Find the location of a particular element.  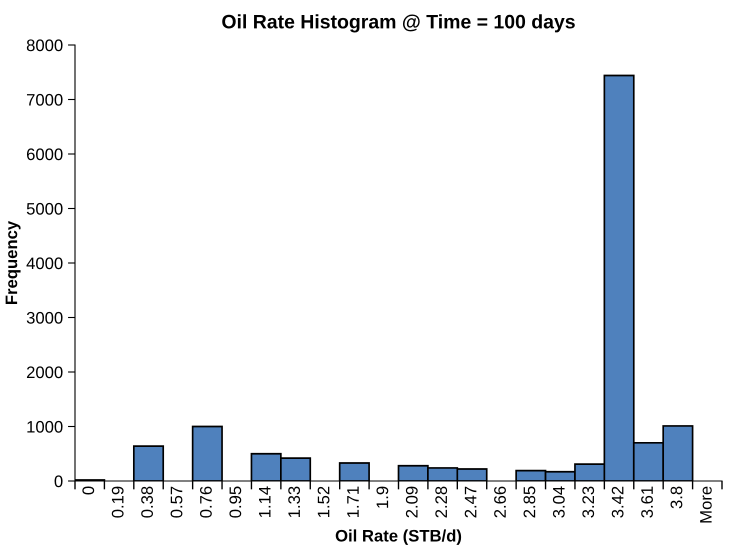

x-tick-label: 0.57 is located at coordinates (176, 502).